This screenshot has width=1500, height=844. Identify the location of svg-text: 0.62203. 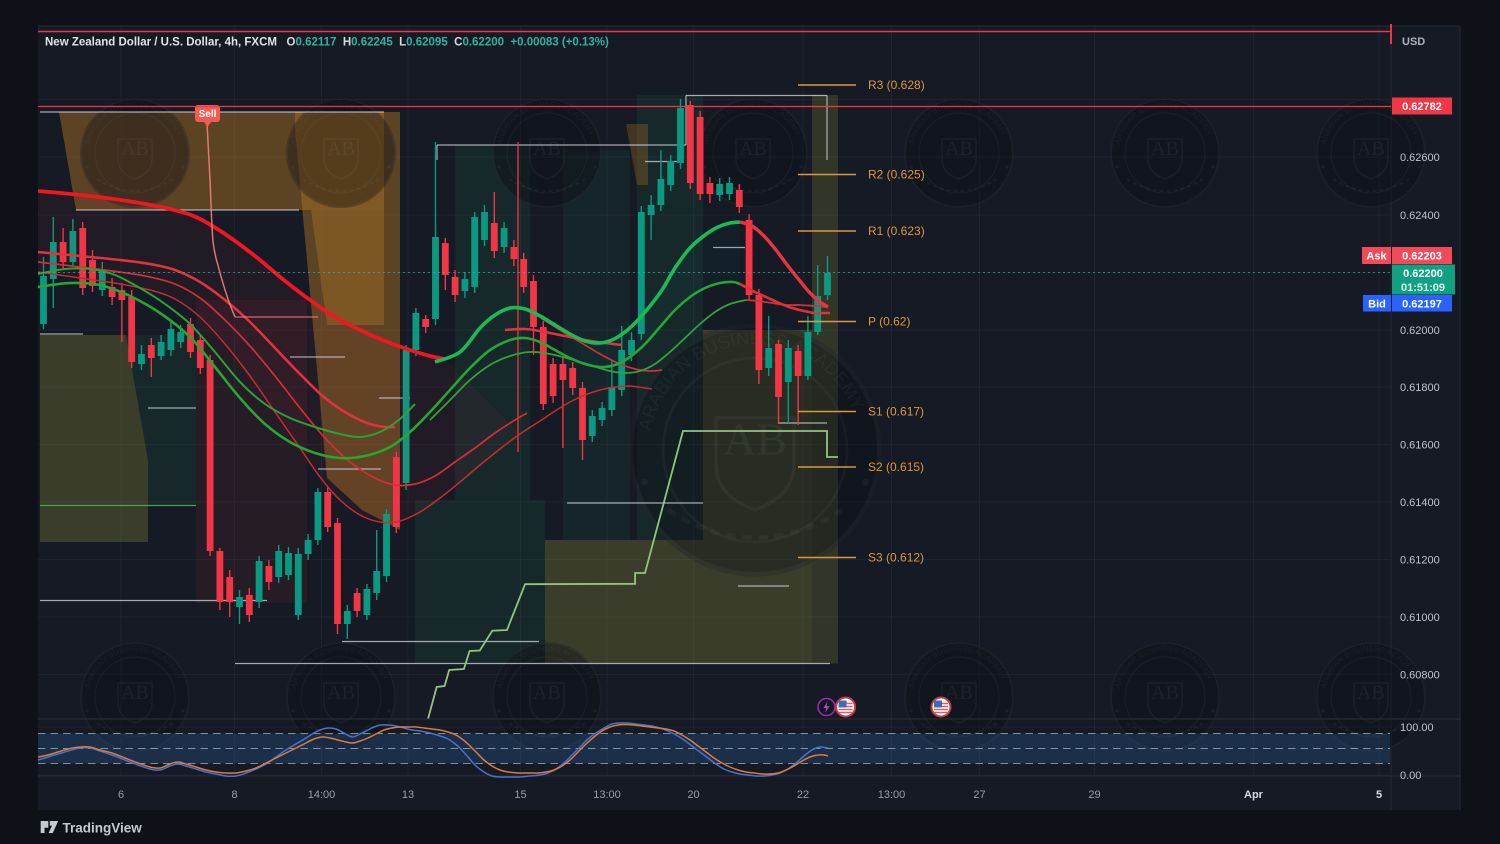
(1422, 257).